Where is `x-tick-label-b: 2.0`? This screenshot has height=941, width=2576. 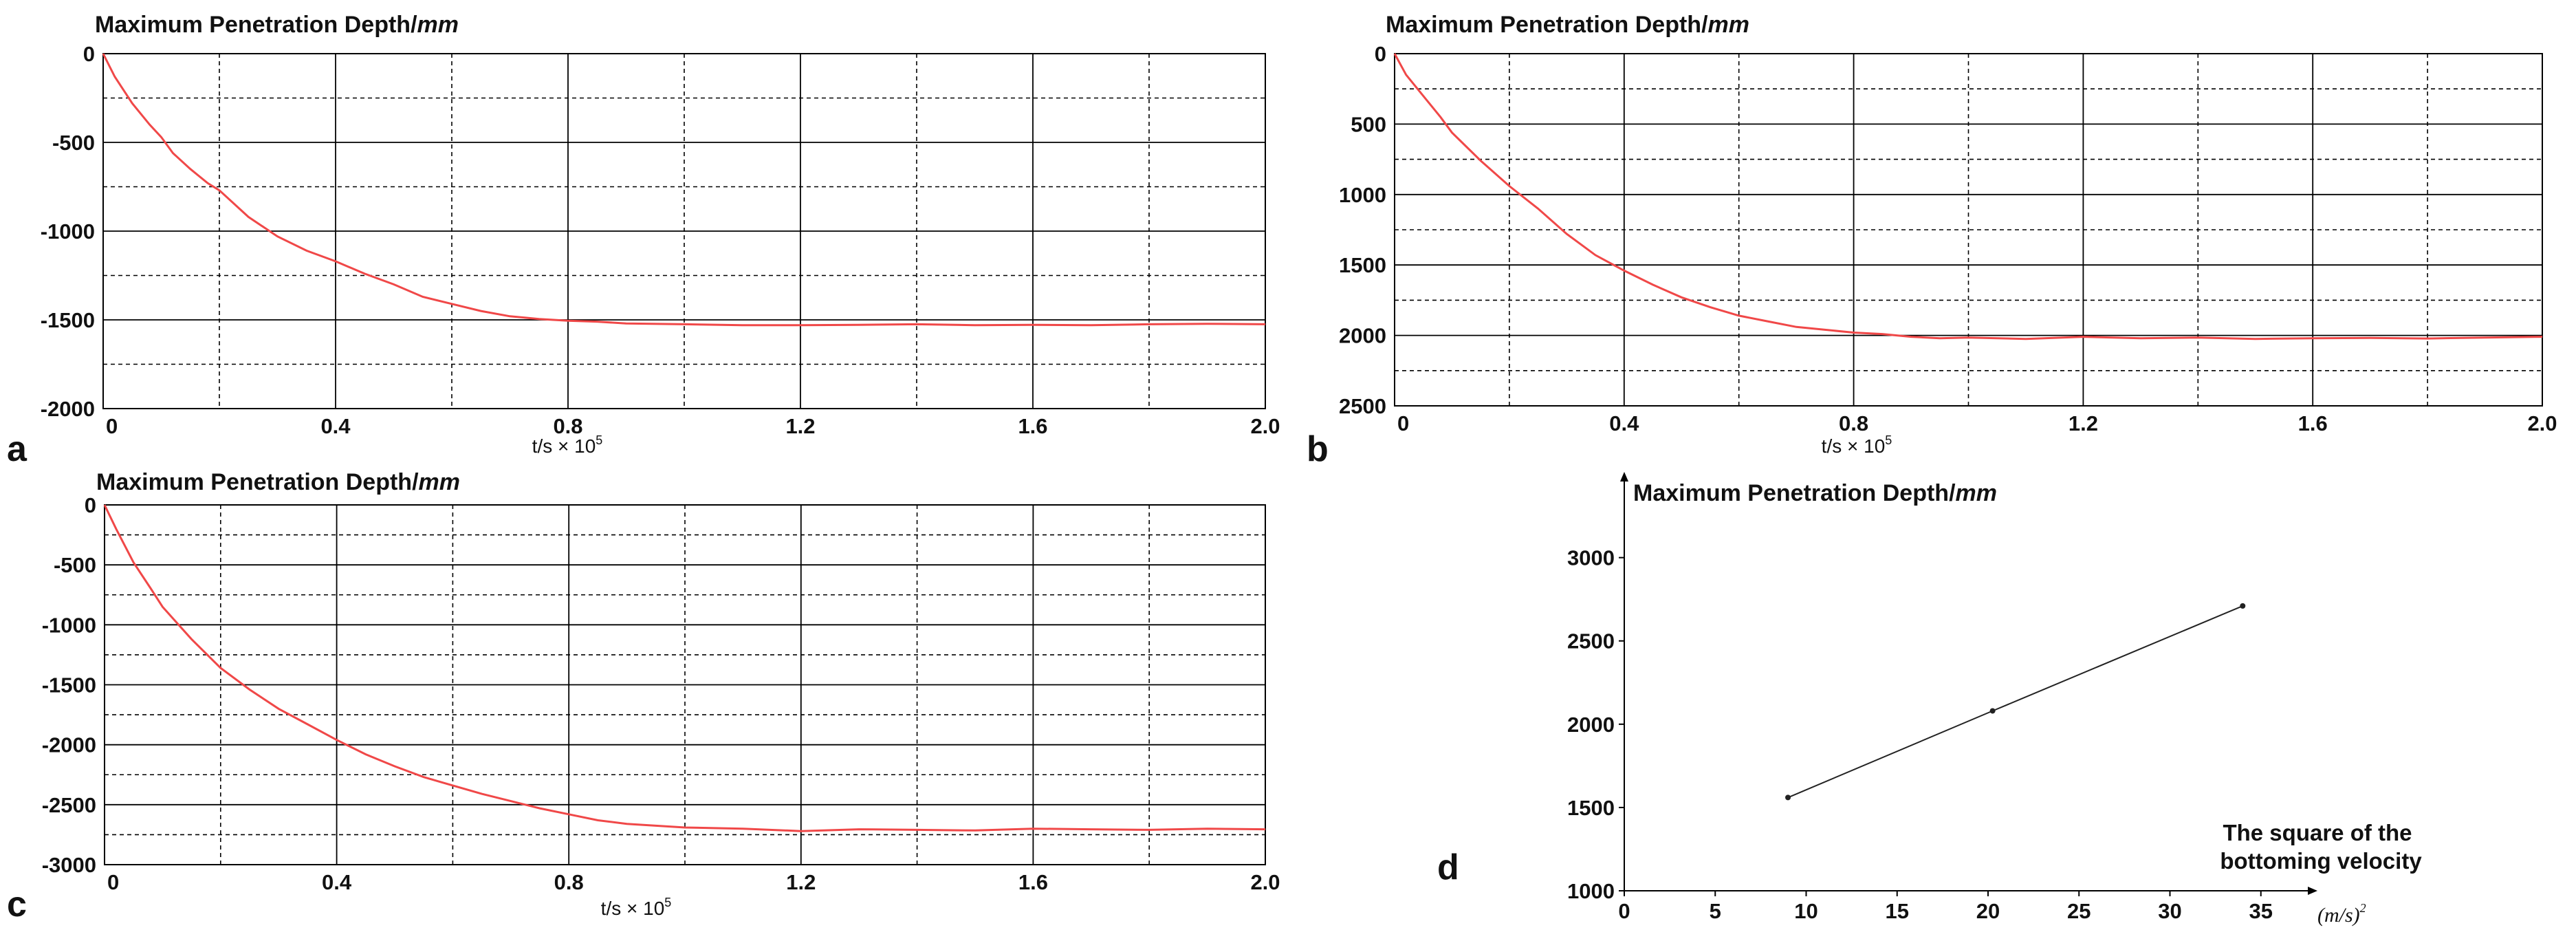 x-tick-label-b: 2.0 is located at coordinates (2542, 423).